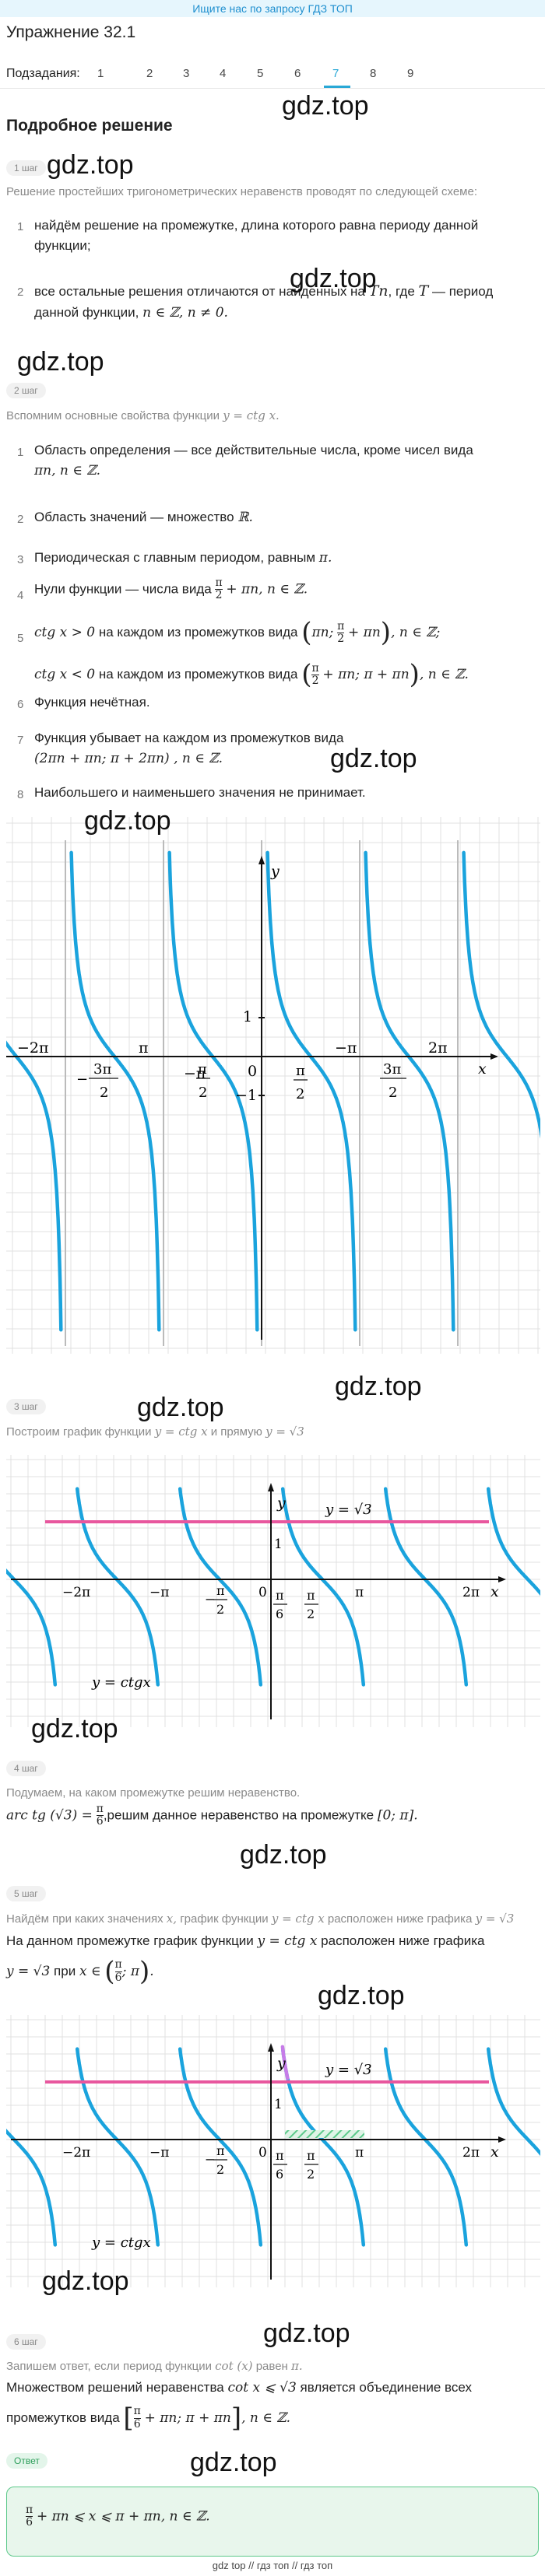  Describe the element at coordinates (224, 73) in the screenshot. I see `tab-4: 4` at that location.